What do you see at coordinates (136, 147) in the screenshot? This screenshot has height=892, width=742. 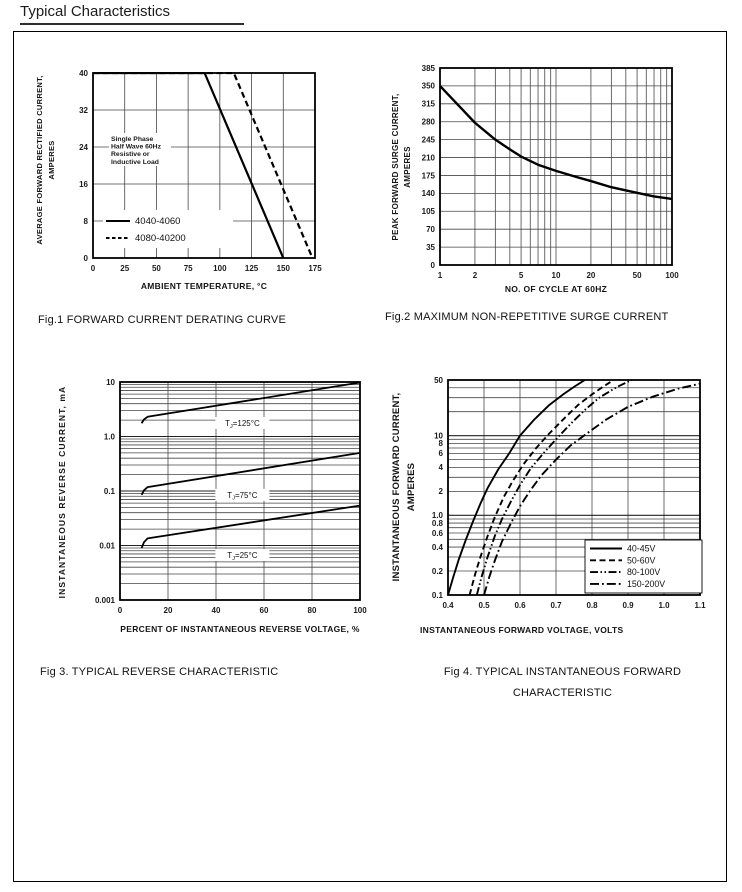 I see `svg-text: Half Wave 60Hz` at bounding box center [136, 147].